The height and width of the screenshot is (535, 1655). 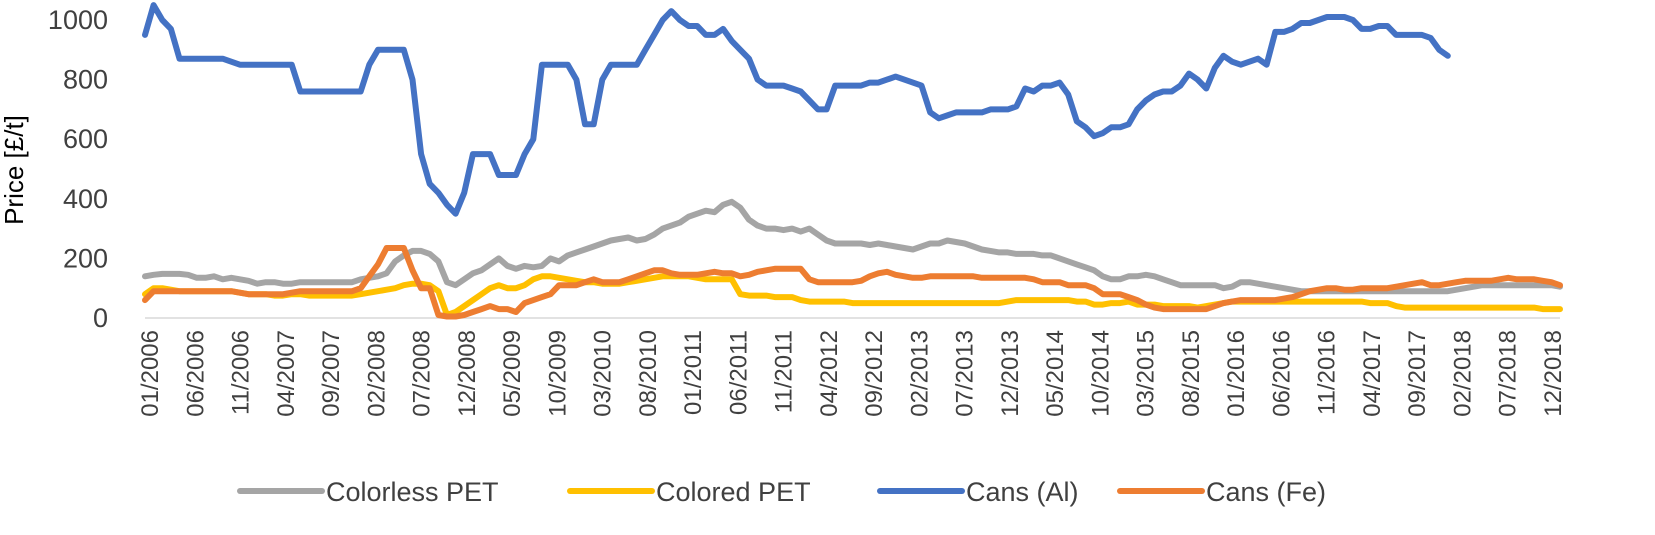 I want to click on x-tick-label: 06/2011, so click(x=738, y=372).